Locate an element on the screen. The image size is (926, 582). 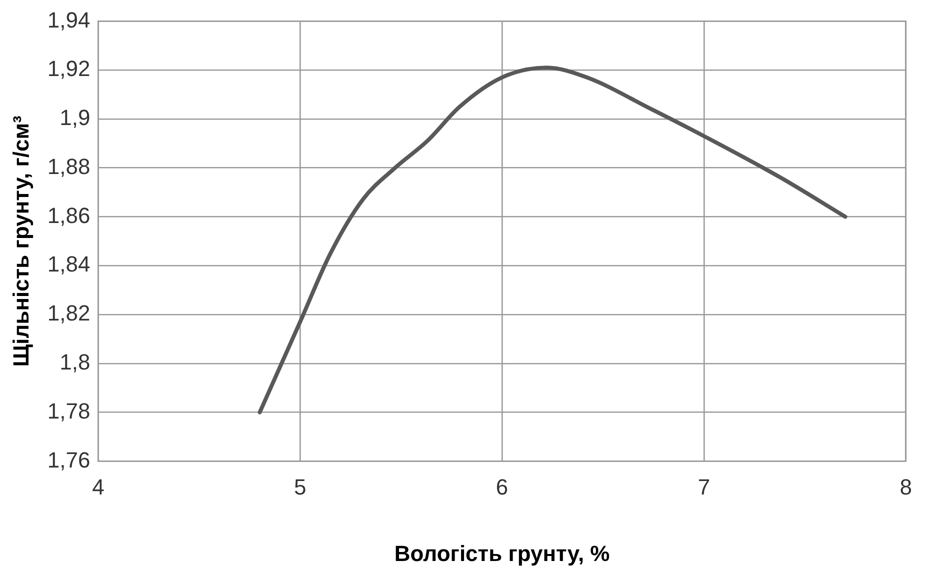
y-tick-label: 1,92 is located at coordinates (68, 69).